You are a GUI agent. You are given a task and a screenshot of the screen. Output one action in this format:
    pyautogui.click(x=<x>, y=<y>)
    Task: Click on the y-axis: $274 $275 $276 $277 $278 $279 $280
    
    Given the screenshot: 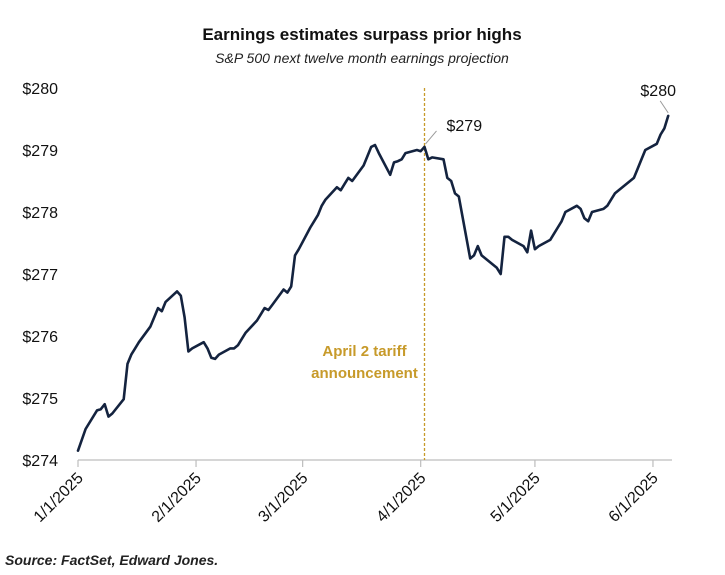 What is the action you would take?
    pyautogui.click(x=40, y=275)
    